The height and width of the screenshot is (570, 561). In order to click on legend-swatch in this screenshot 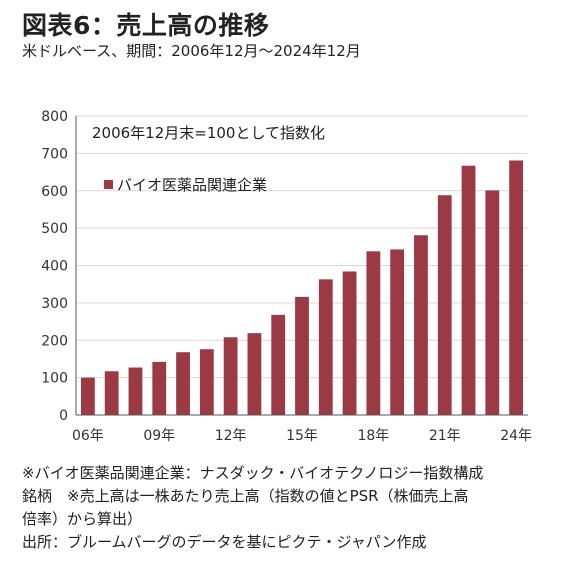, I will do `click(108, 184)`.